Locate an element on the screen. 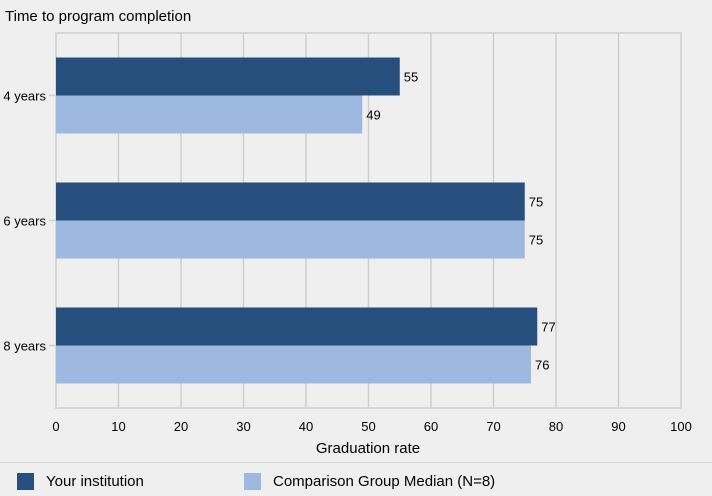 This screenshot has width=712, height=496. x-tick-labels: 0 10 20 30 40 50 60 70 80 90 100 is located at coordinates (371, 426).